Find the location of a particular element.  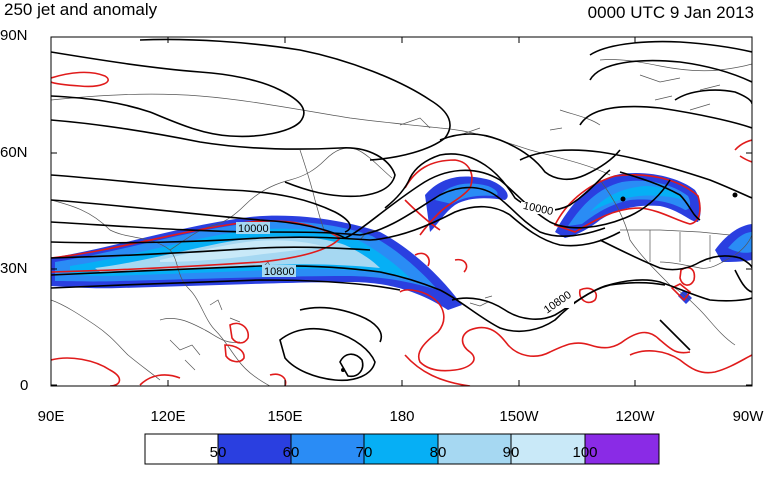

lat-label-90n: 90N is located at coordinates (14, 35).